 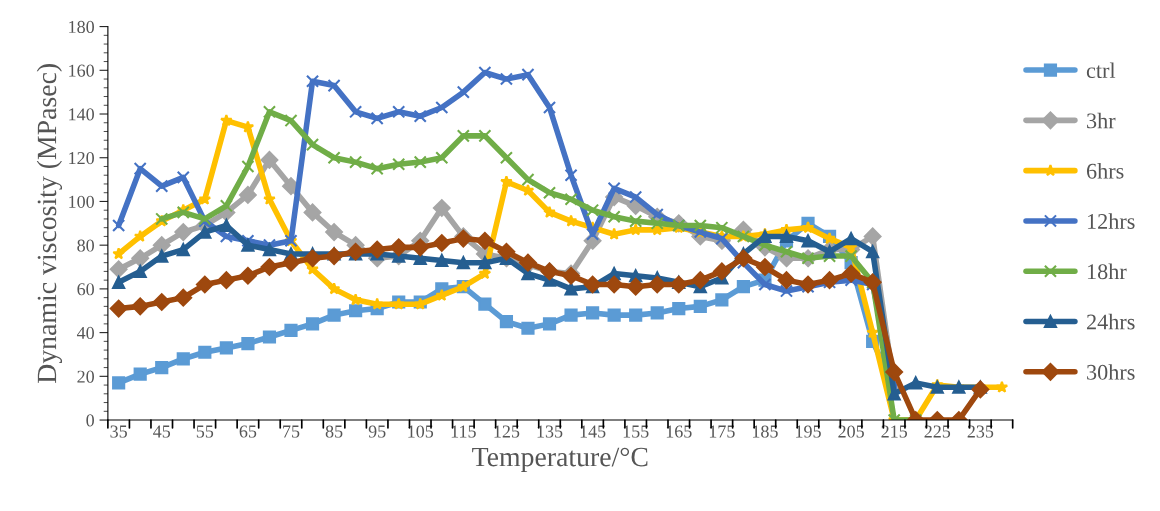 I want to click on x-tick-label: 85, so click(x=334, y=431).